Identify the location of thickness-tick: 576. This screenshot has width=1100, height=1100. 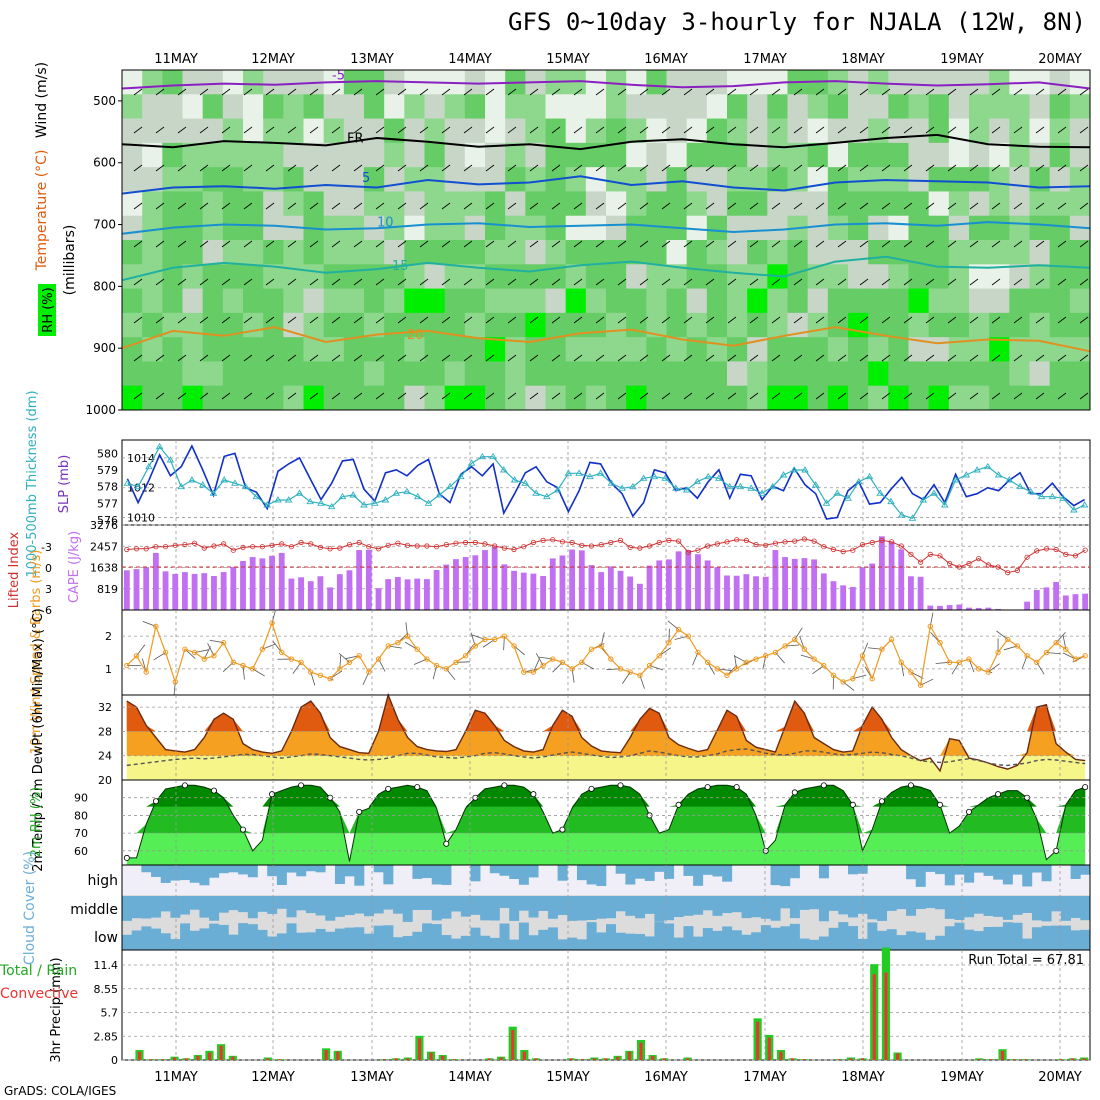
(107, 520).